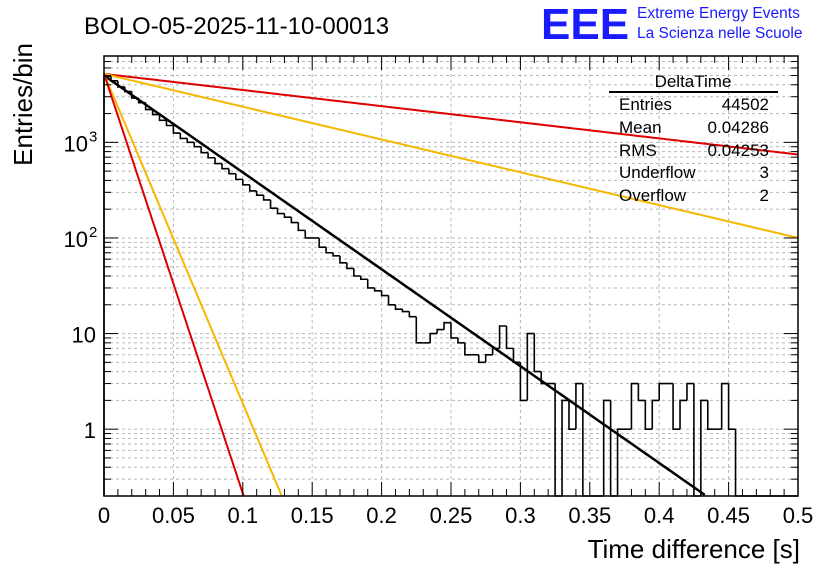 The width and height of the screenshot is (836, 572). I want to click on x-tick-label: 0, so click(104, 515).